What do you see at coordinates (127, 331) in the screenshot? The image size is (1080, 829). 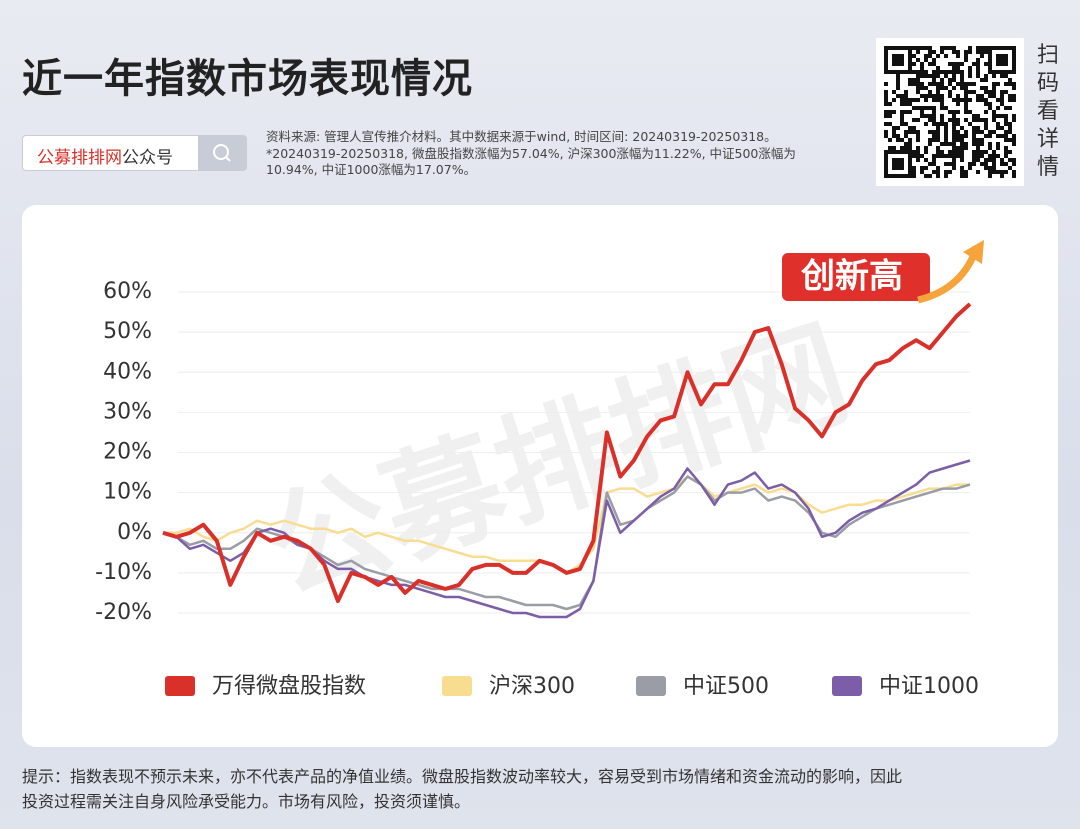 I see `y-tick-label: 50%` at bounding box center [127, 331].